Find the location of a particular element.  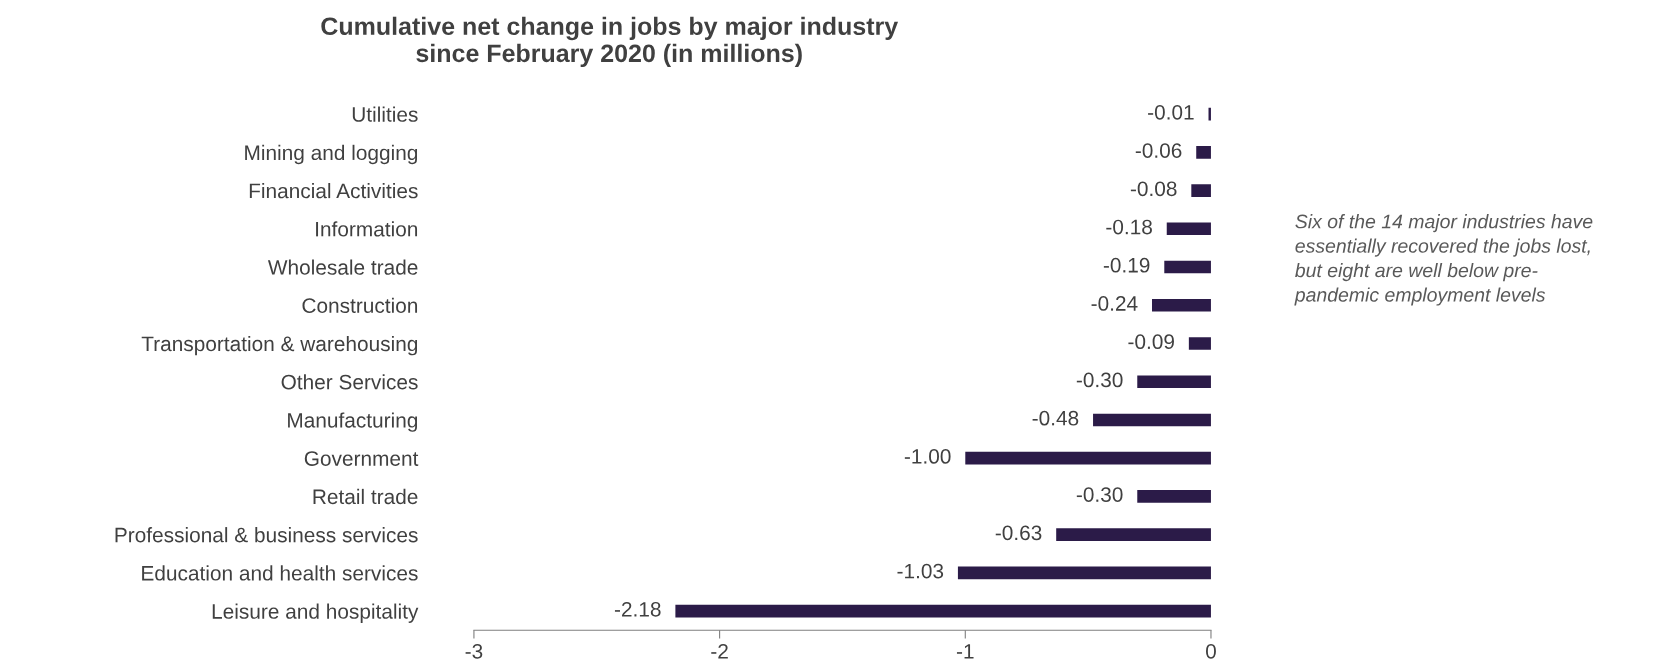

y-tick-label: Manufacturing is located at coordinates (353, 422).